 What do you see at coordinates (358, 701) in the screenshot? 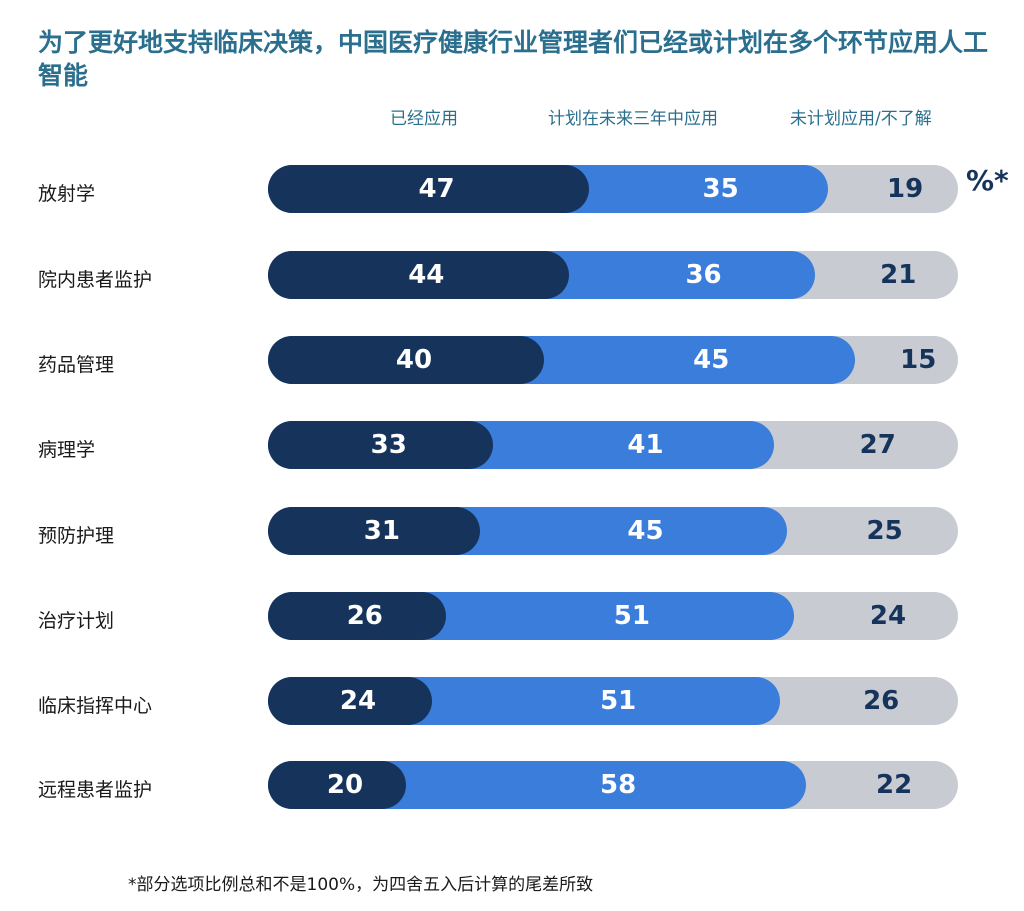
I see `value-label-applied: 24` at bounding box center [358, 701].